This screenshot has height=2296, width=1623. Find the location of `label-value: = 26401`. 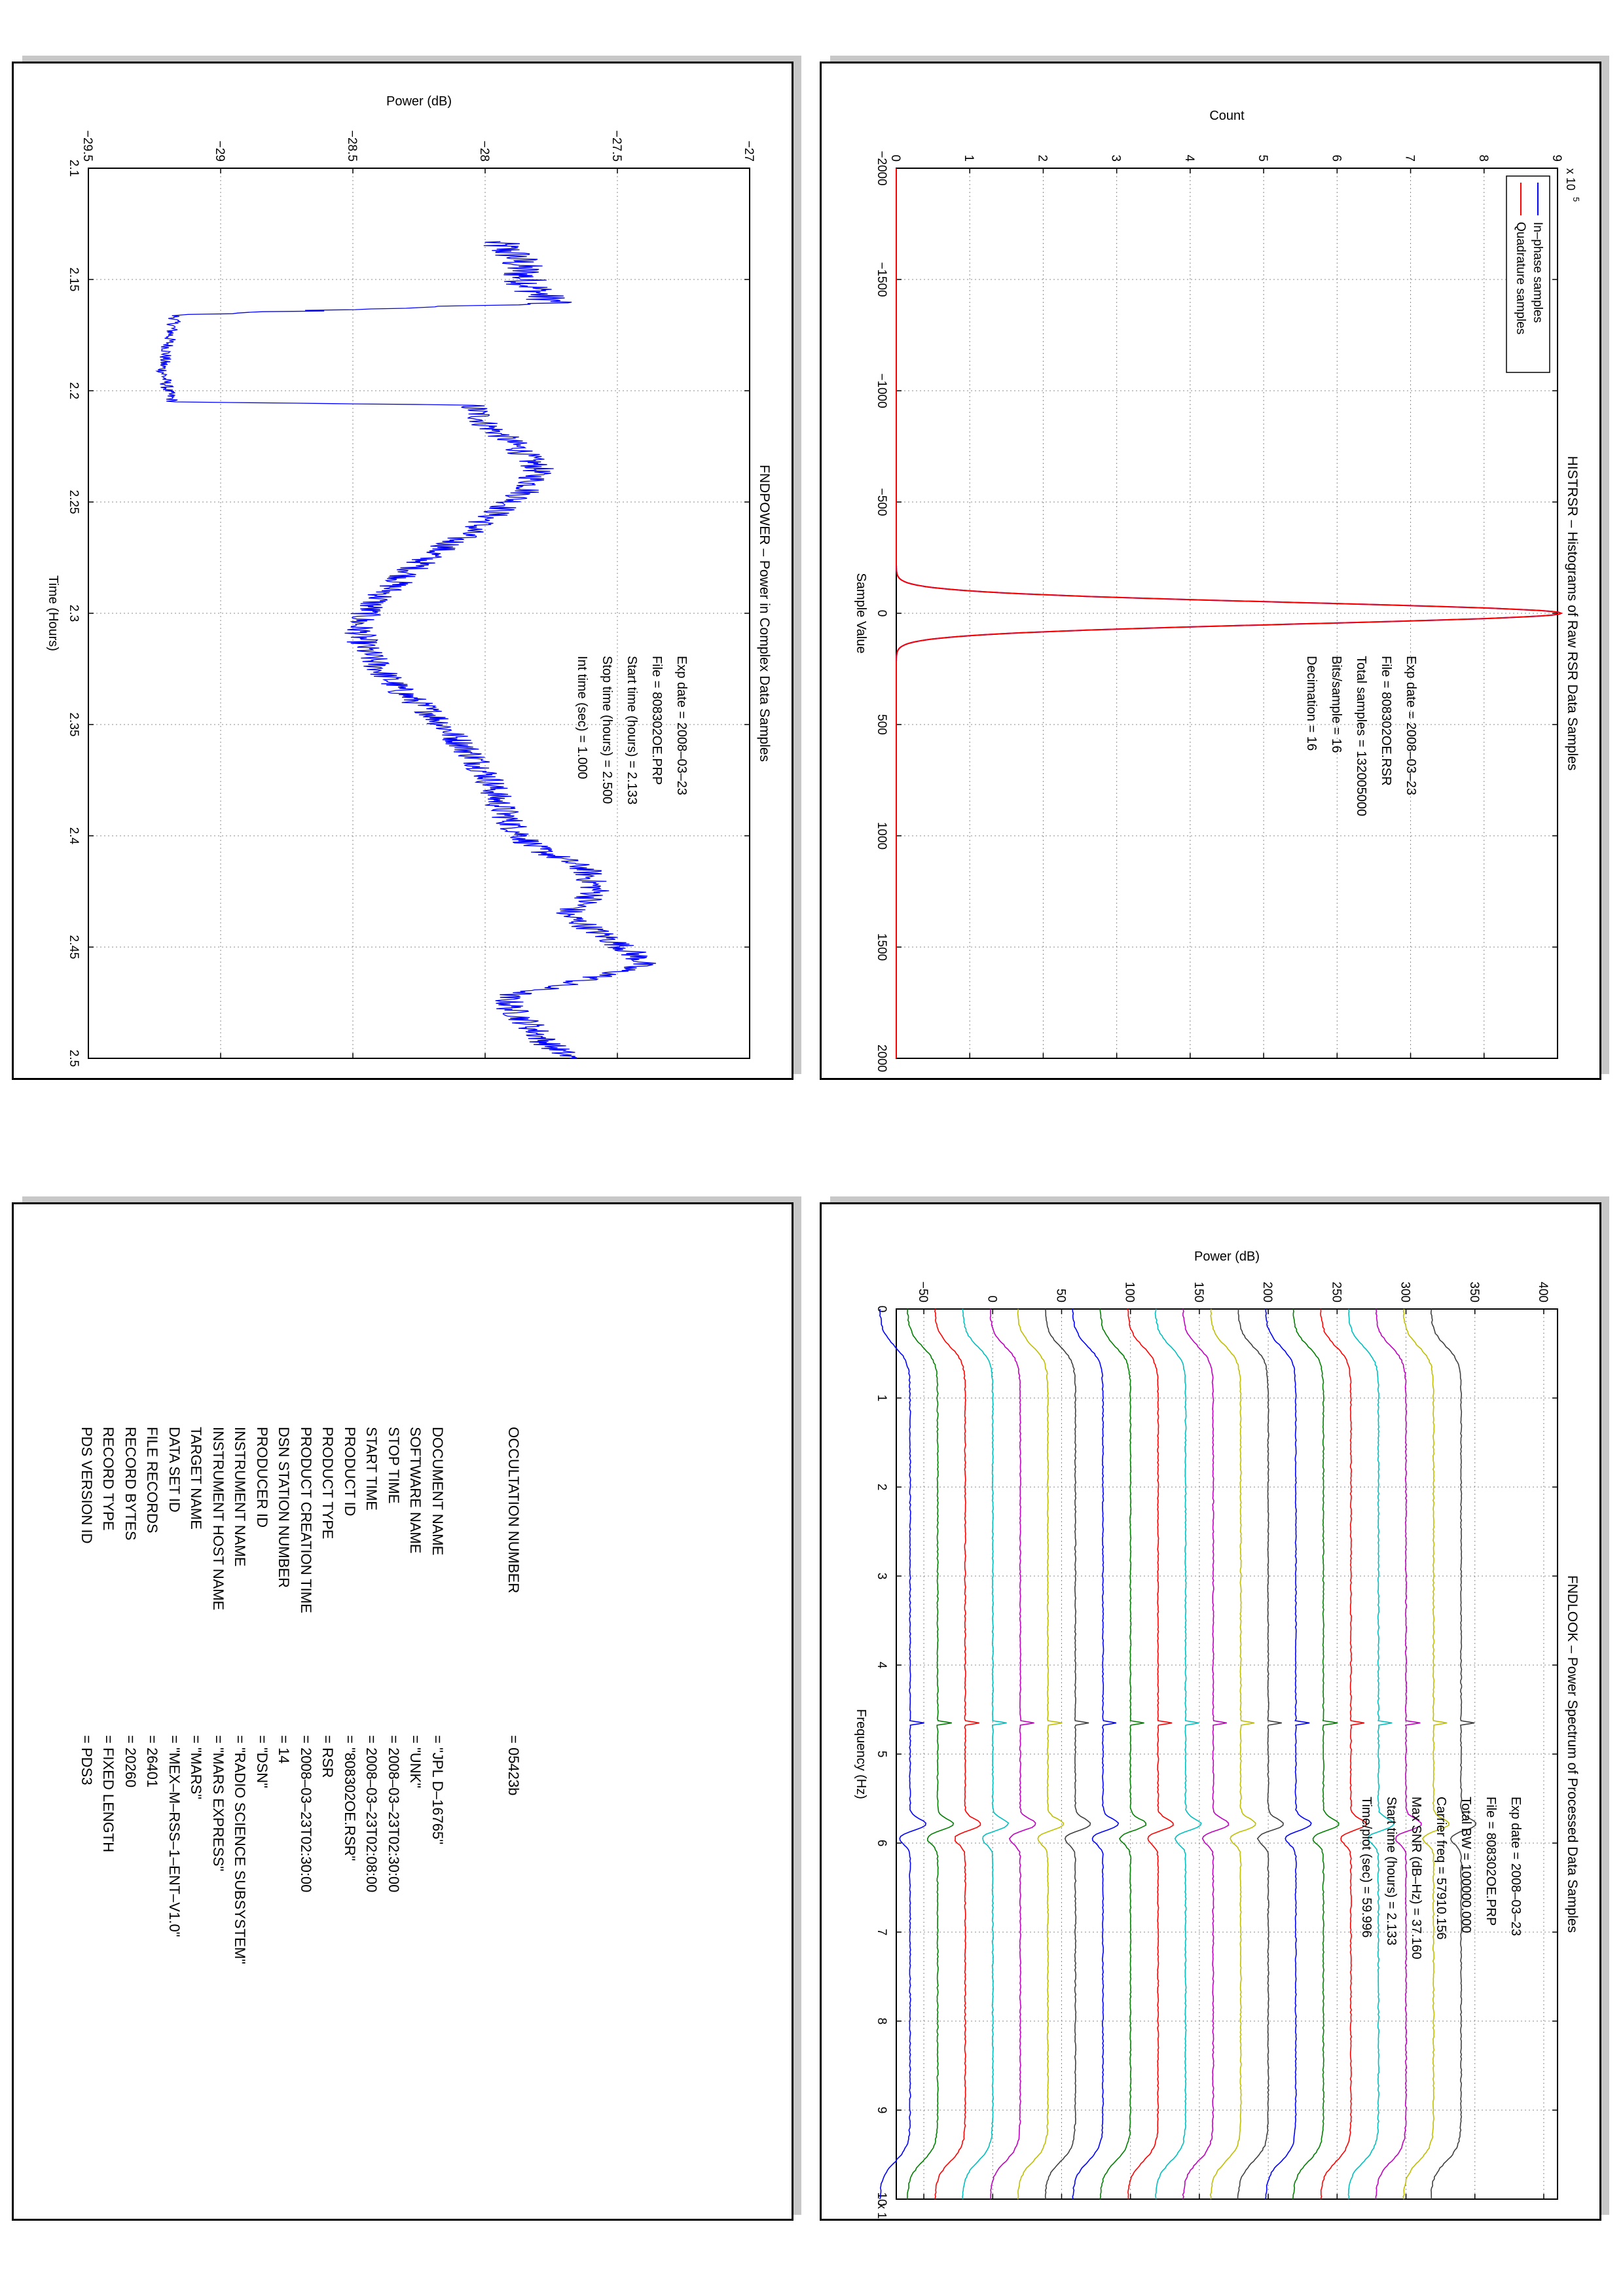

label-value: = 26401 is located at coordinates (152, 1761).